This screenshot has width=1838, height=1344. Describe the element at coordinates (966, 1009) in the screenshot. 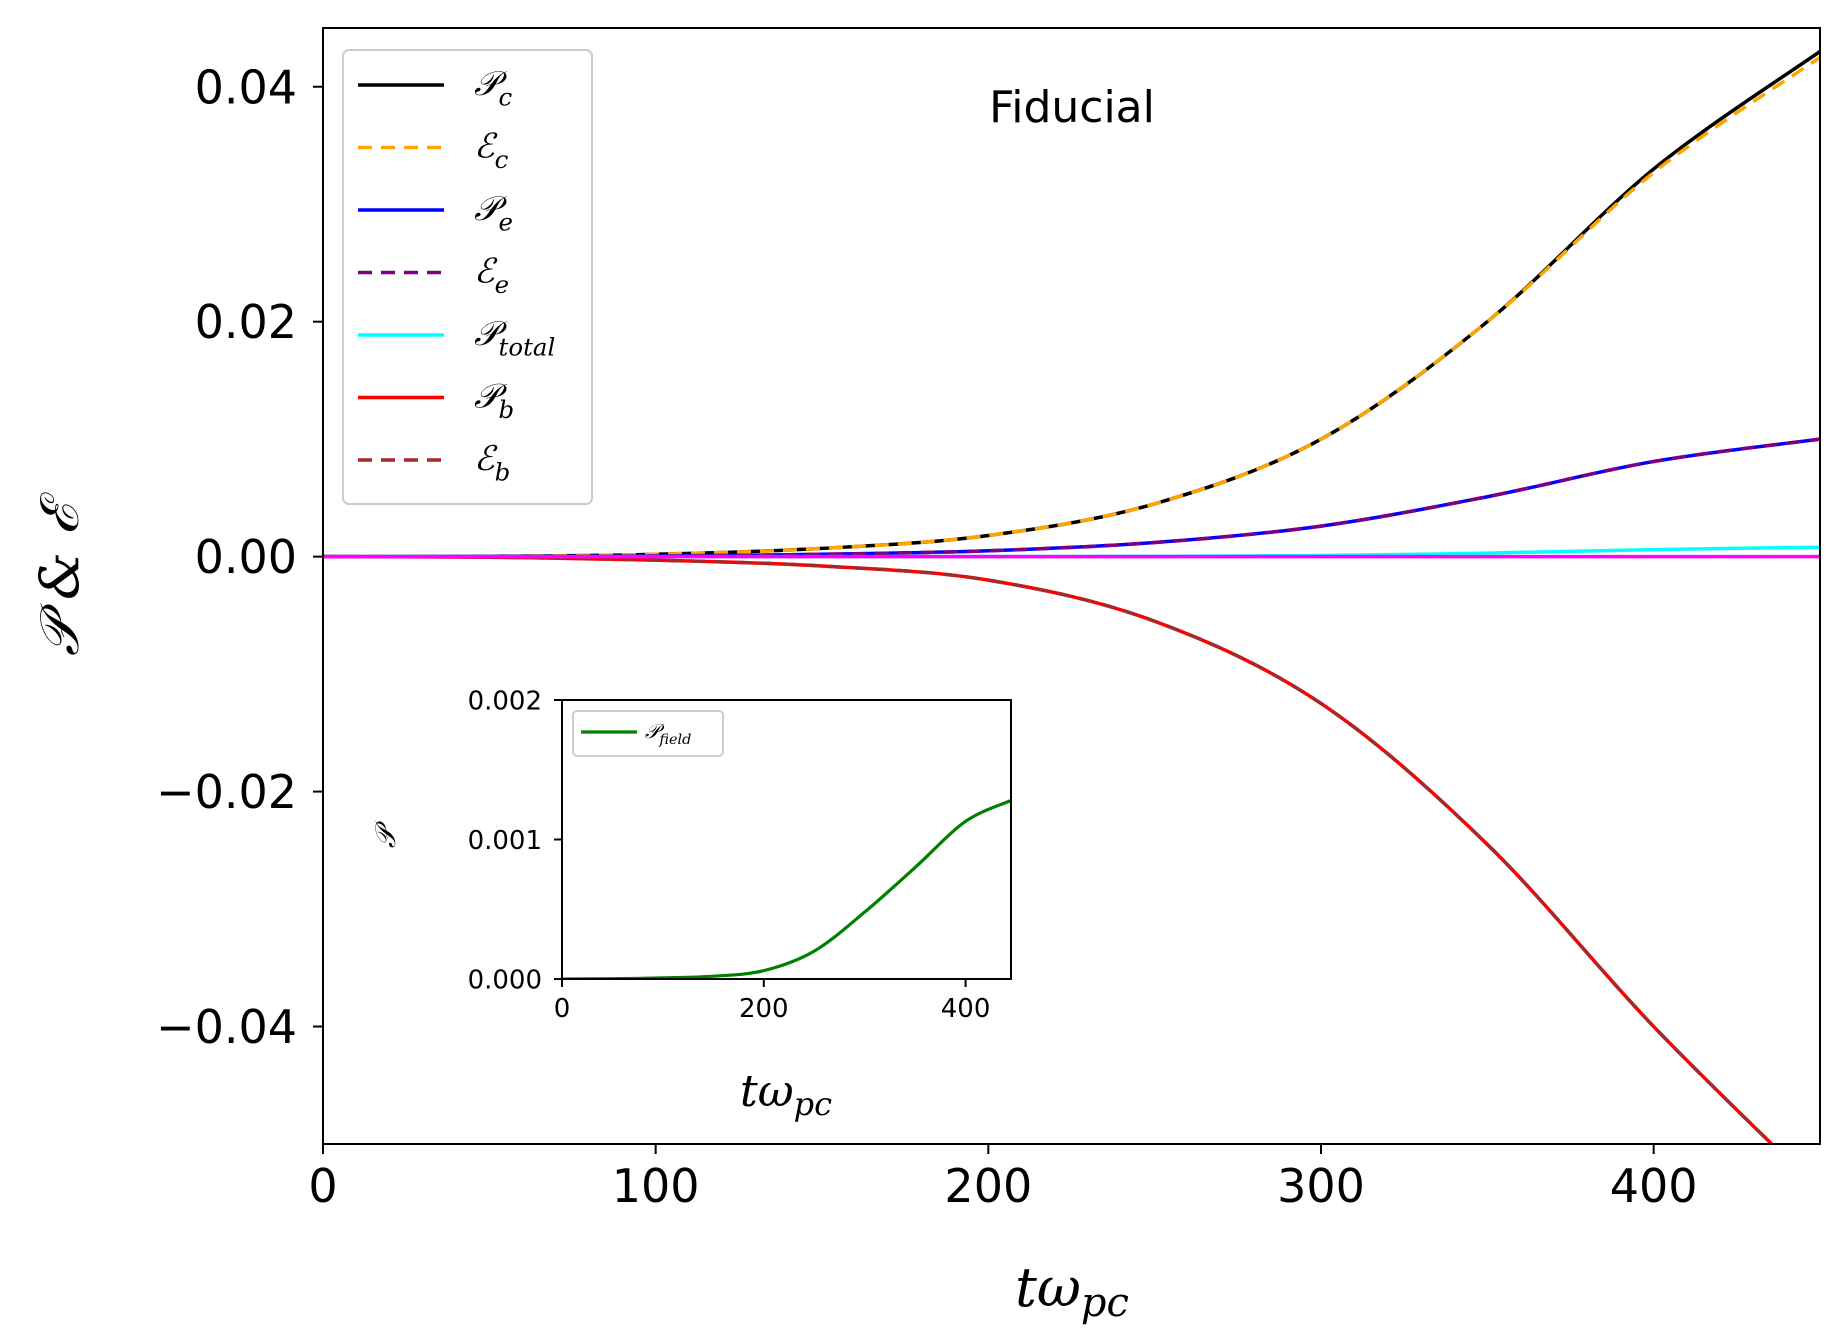

I see `inset-x-tick-label: 400` at that location.